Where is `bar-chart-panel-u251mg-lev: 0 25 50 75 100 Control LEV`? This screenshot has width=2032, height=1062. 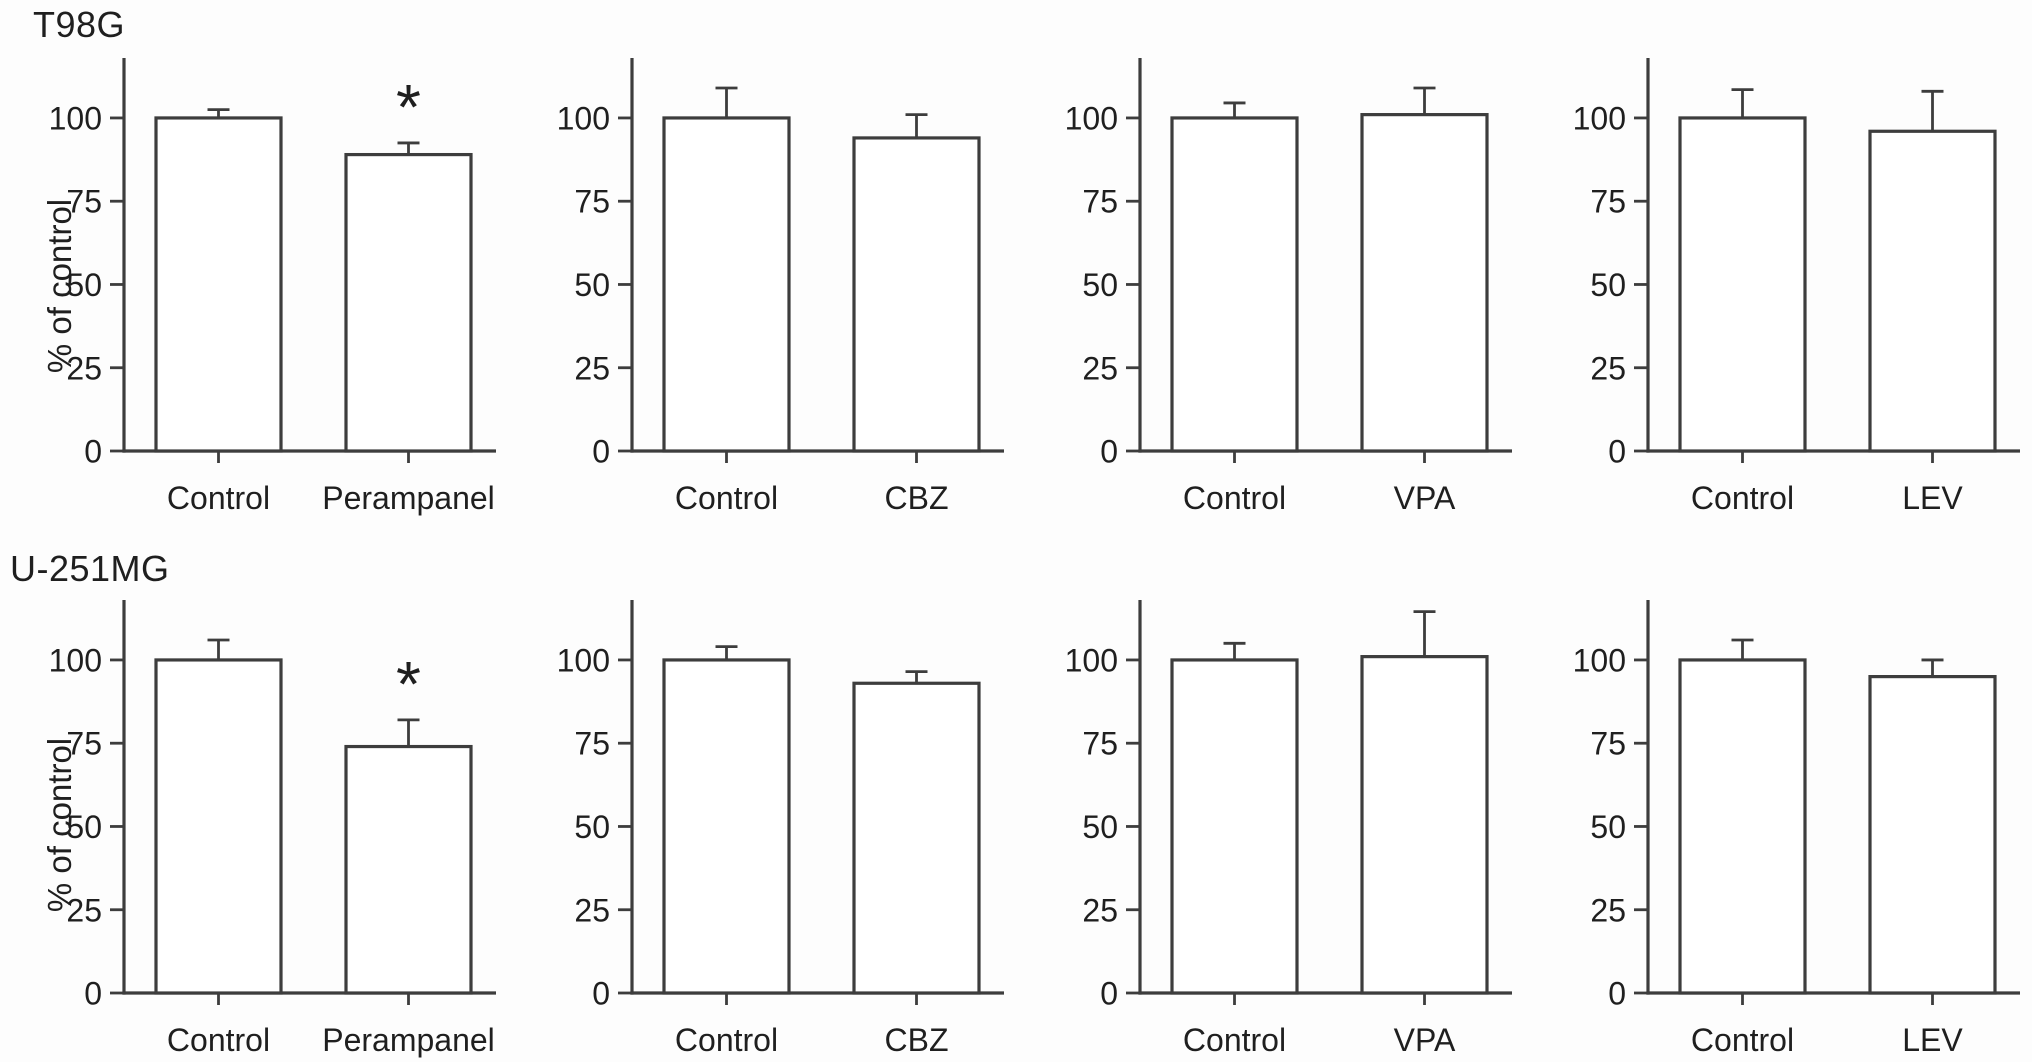 bar-chart-panel-u251mg-lev: 0 25 50 75 100 Control LEV is located at coordinates (1796, 829).